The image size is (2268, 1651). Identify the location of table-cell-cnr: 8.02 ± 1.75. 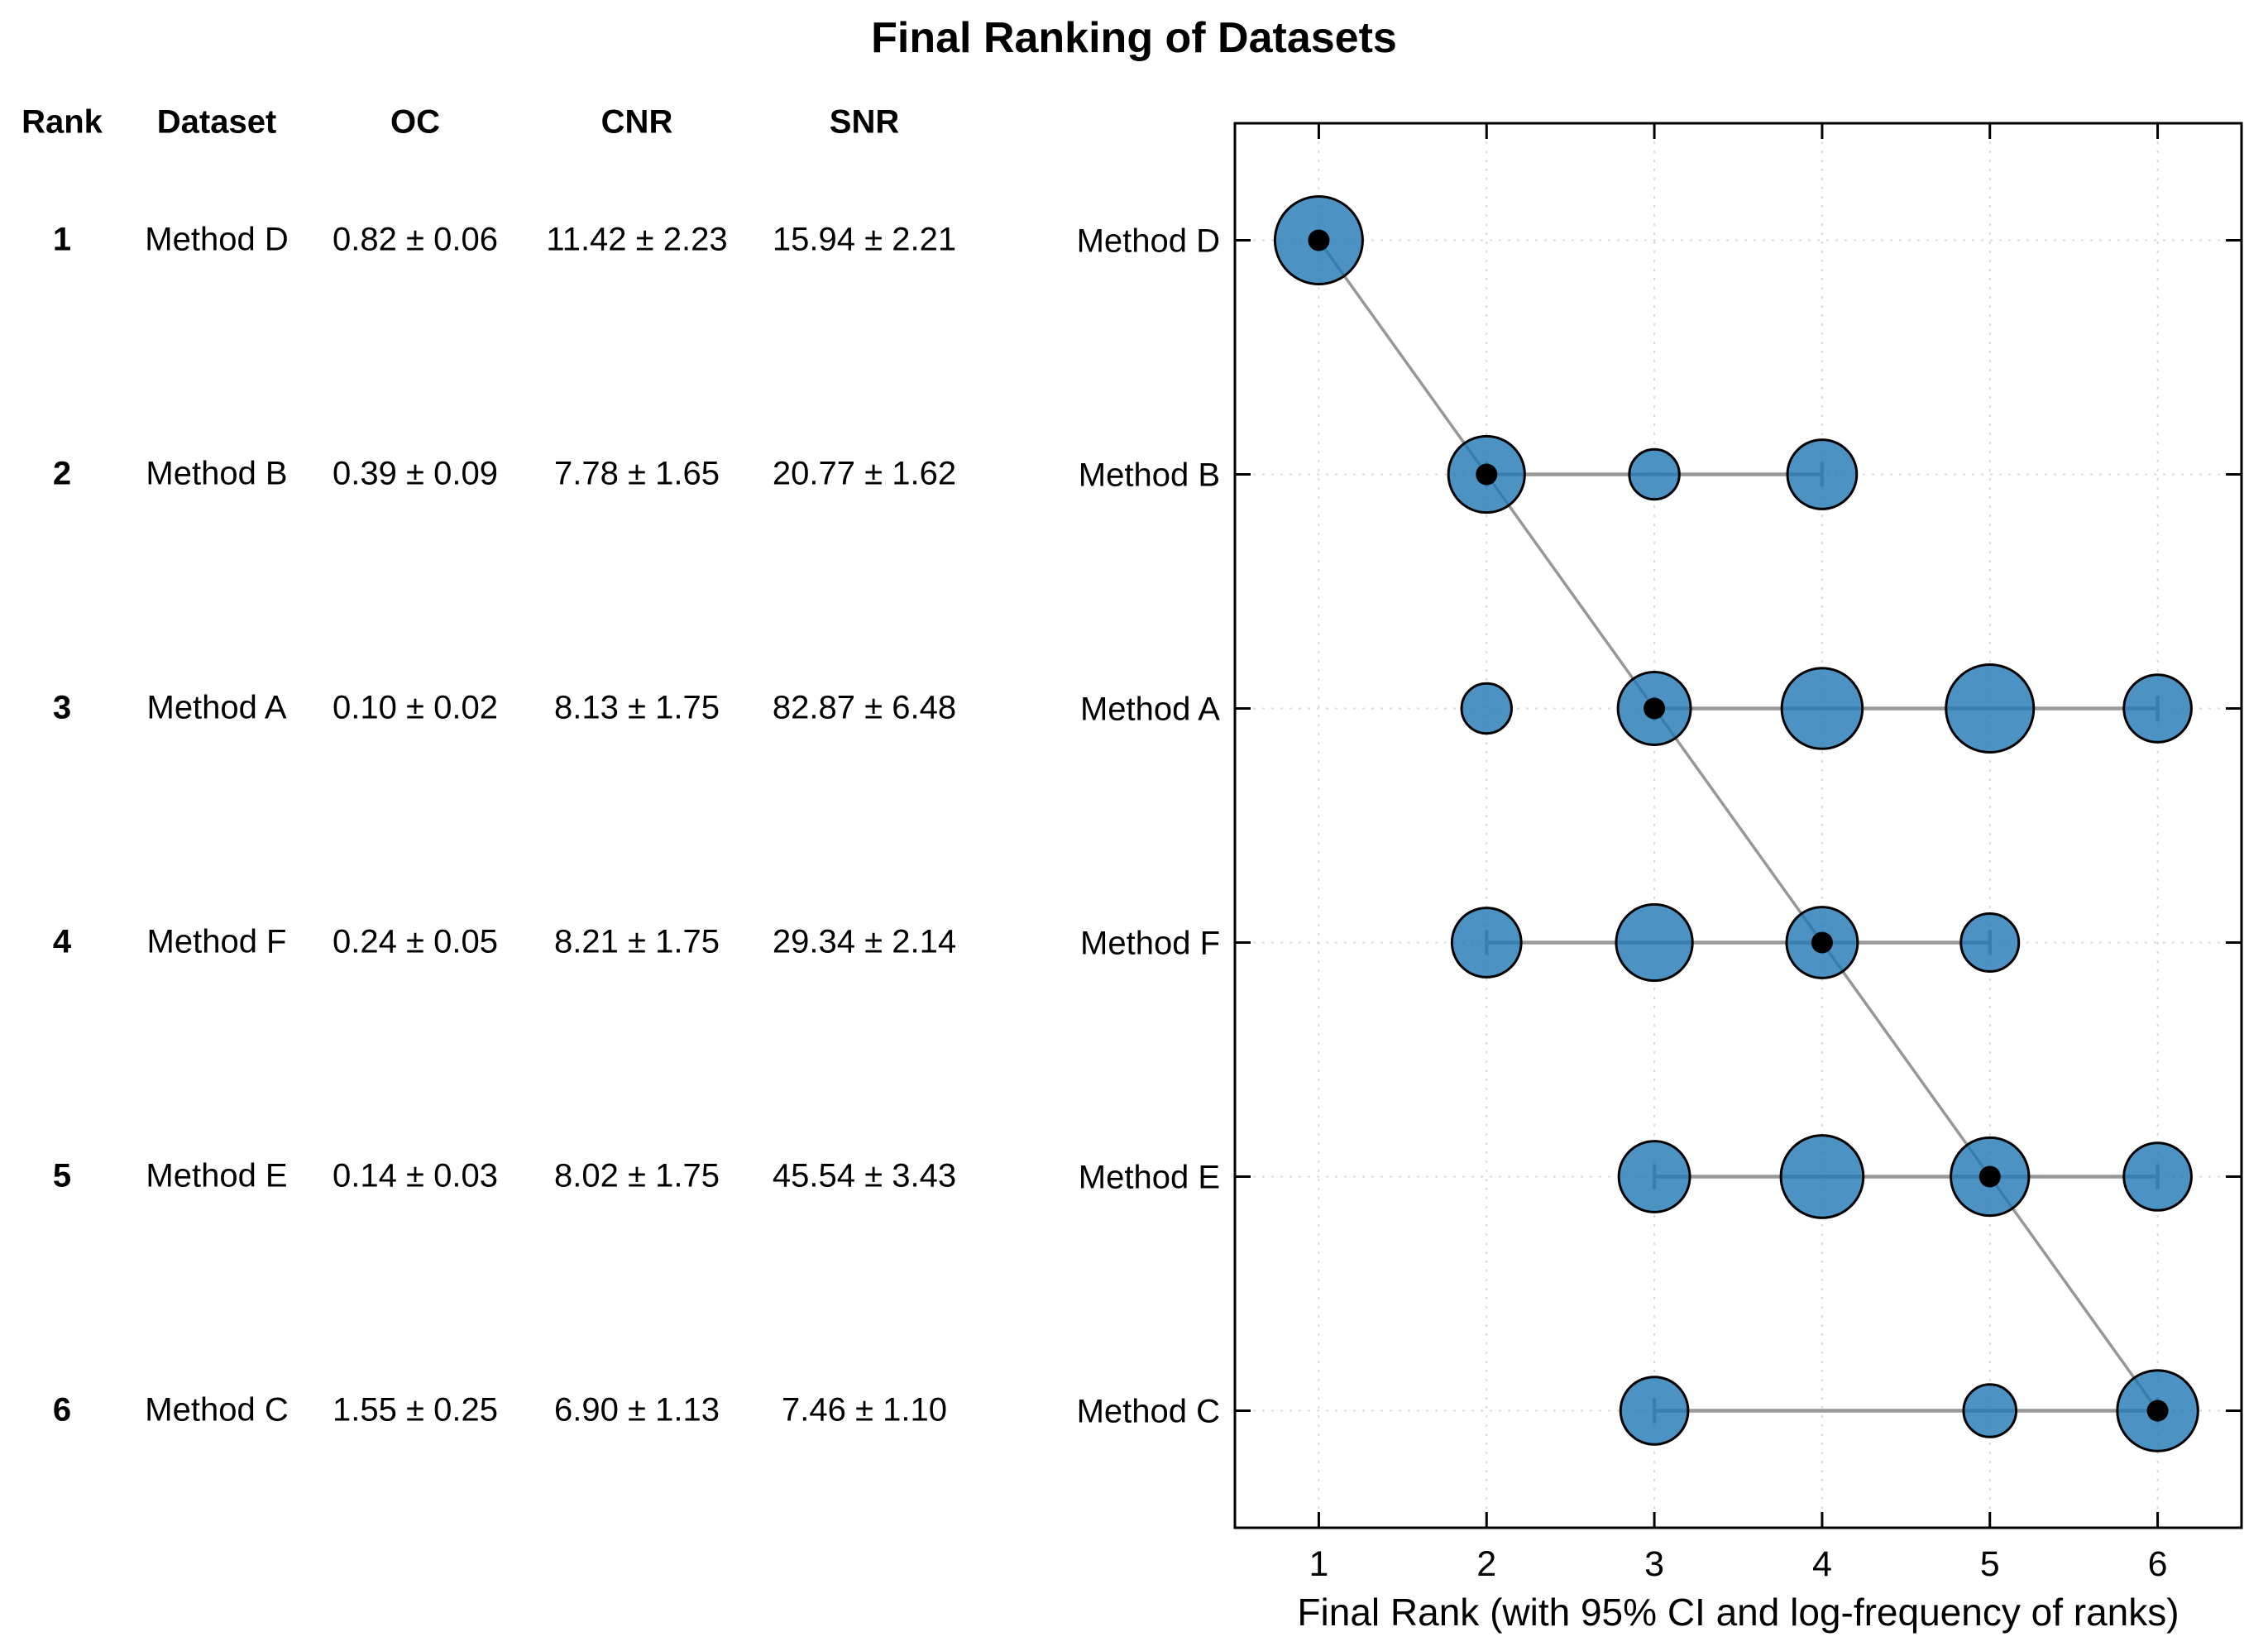
(637, 1176).